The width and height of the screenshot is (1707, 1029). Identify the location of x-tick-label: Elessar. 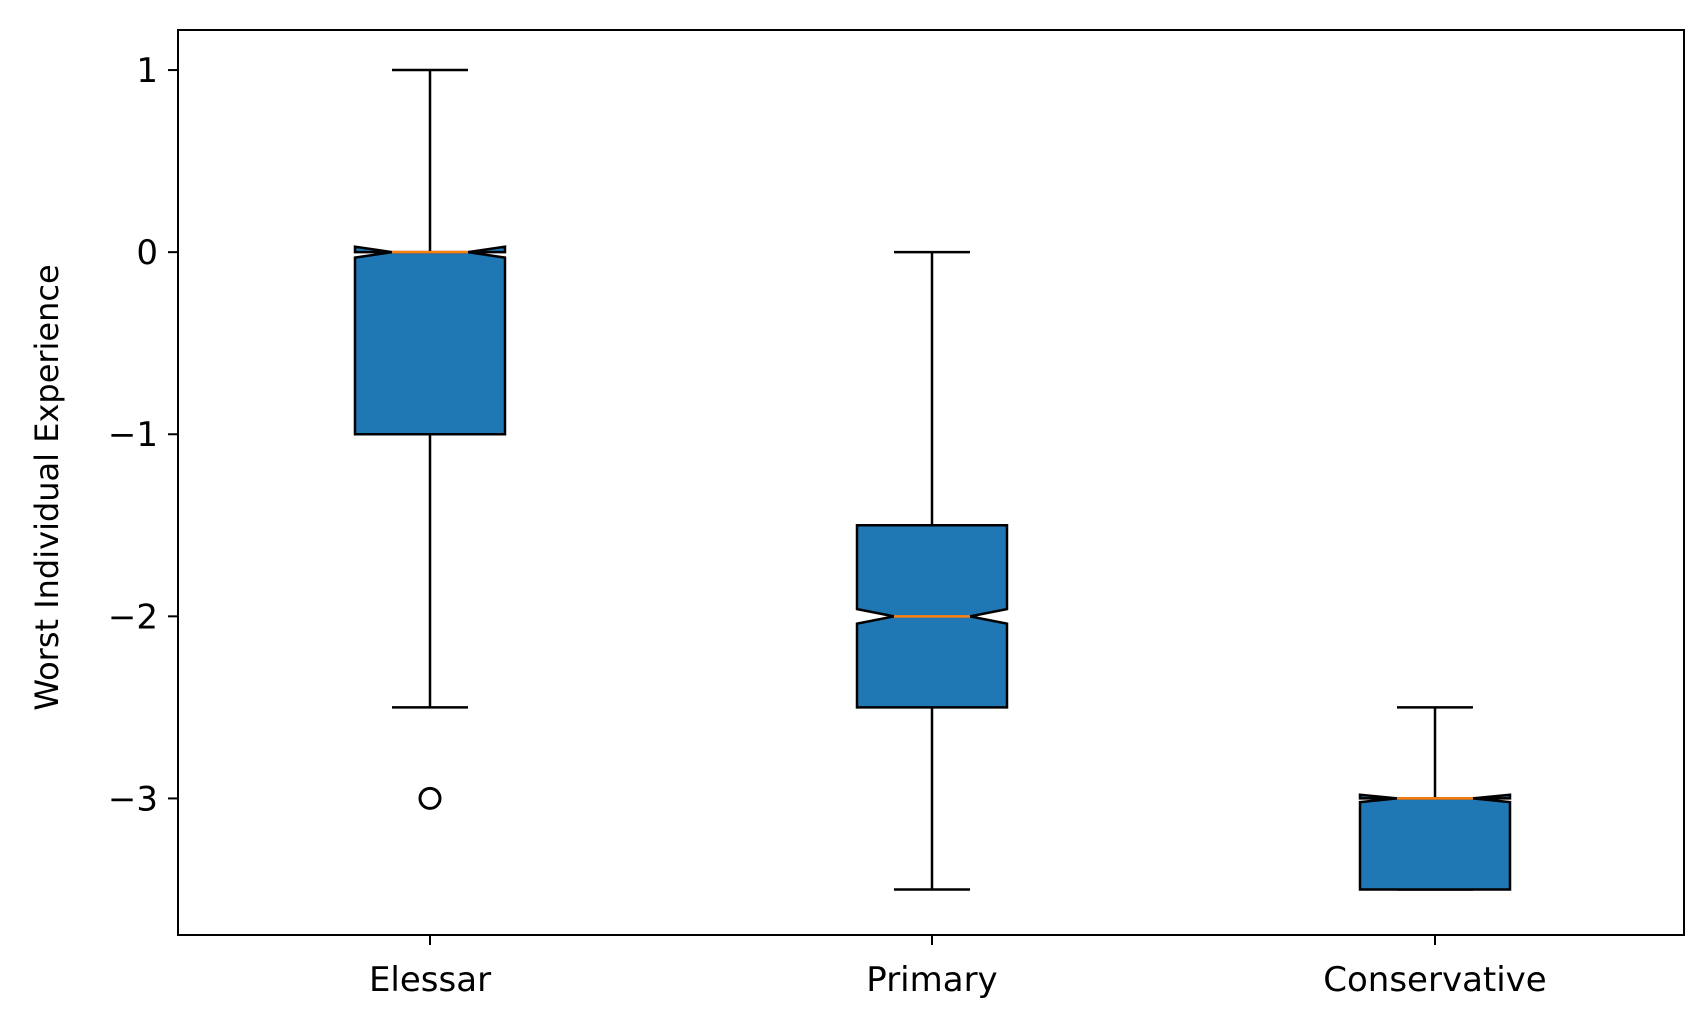
(430, 980).